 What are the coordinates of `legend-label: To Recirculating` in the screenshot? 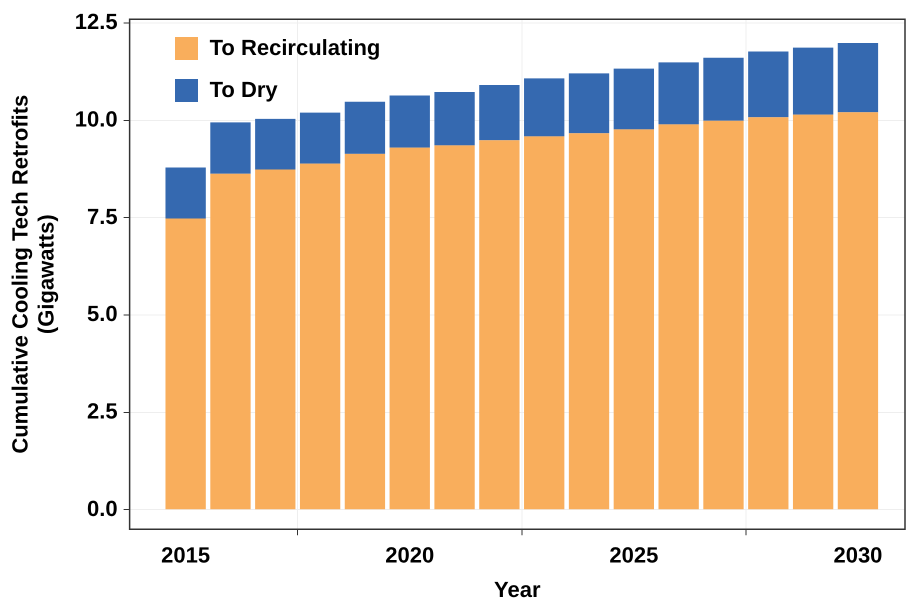 It's located at (295, 48).